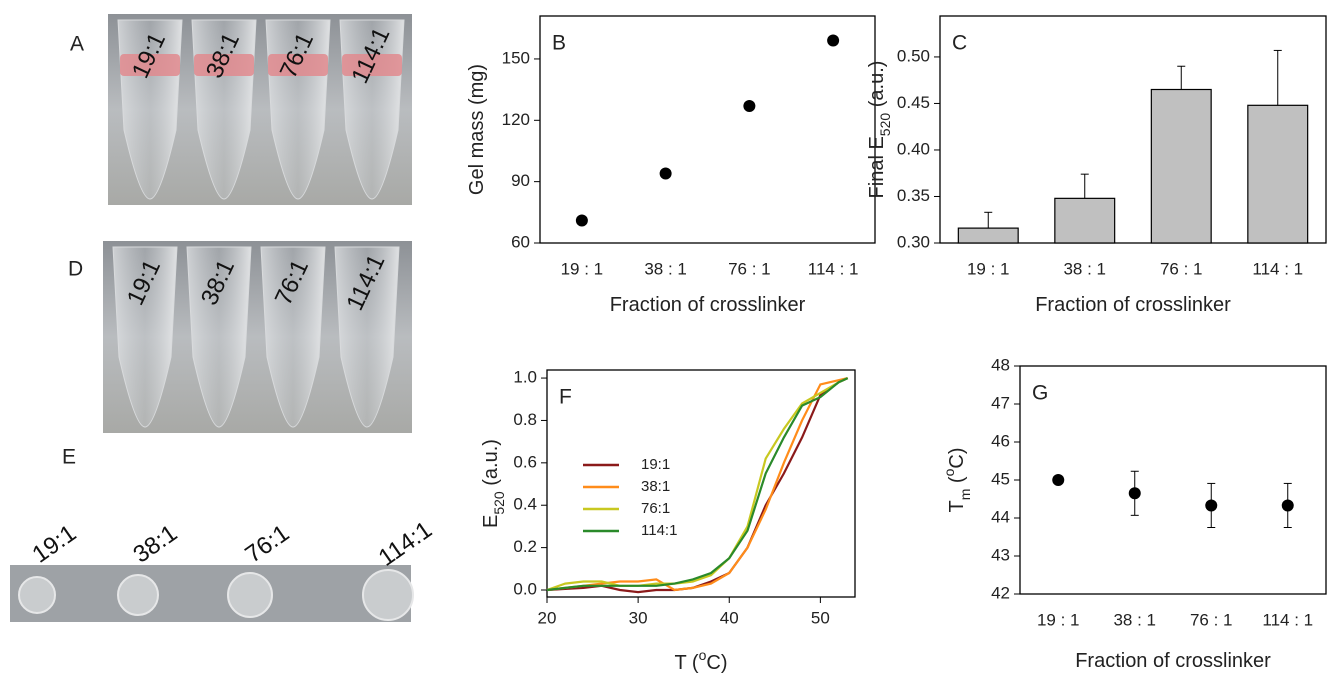 The height and width of the screenshot is (681, 1328). I want to click on x-axis-label-part: T (, so click(687, 663).